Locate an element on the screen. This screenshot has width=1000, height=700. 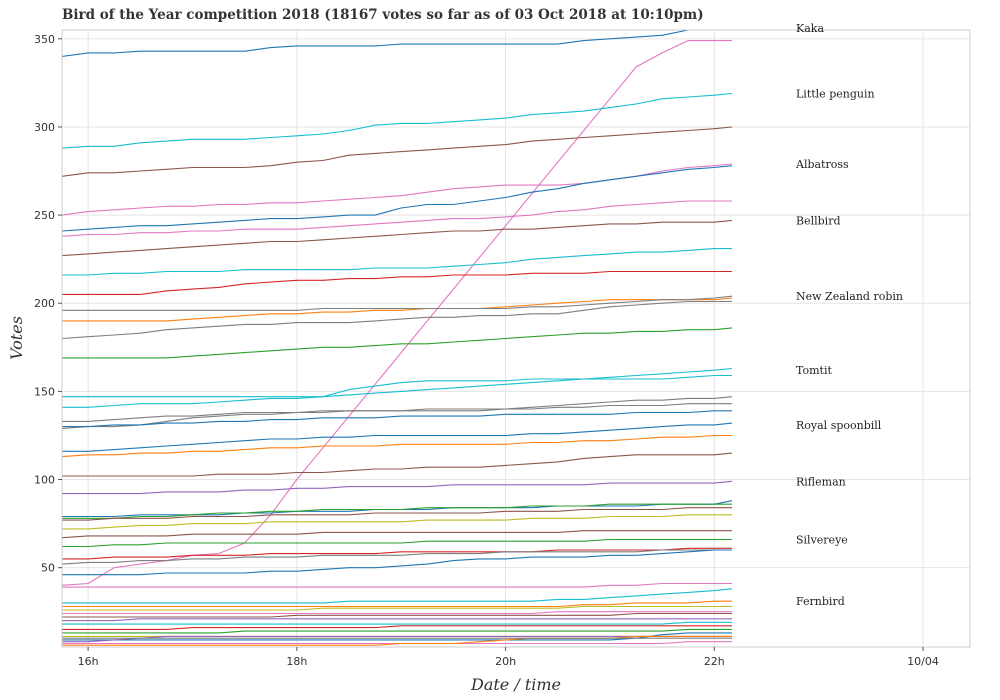
series-side-label: Rifleman is located at coordinates (821, 481).